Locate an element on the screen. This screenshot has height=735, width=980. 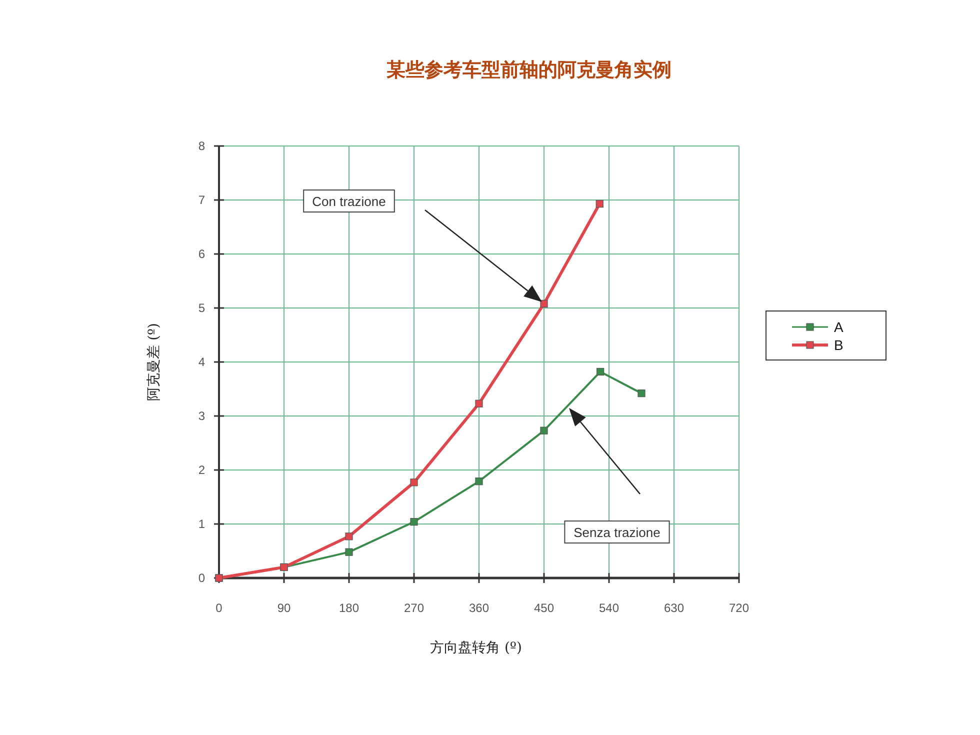
annotation: Con trazione is located at coordinates (349, 201).